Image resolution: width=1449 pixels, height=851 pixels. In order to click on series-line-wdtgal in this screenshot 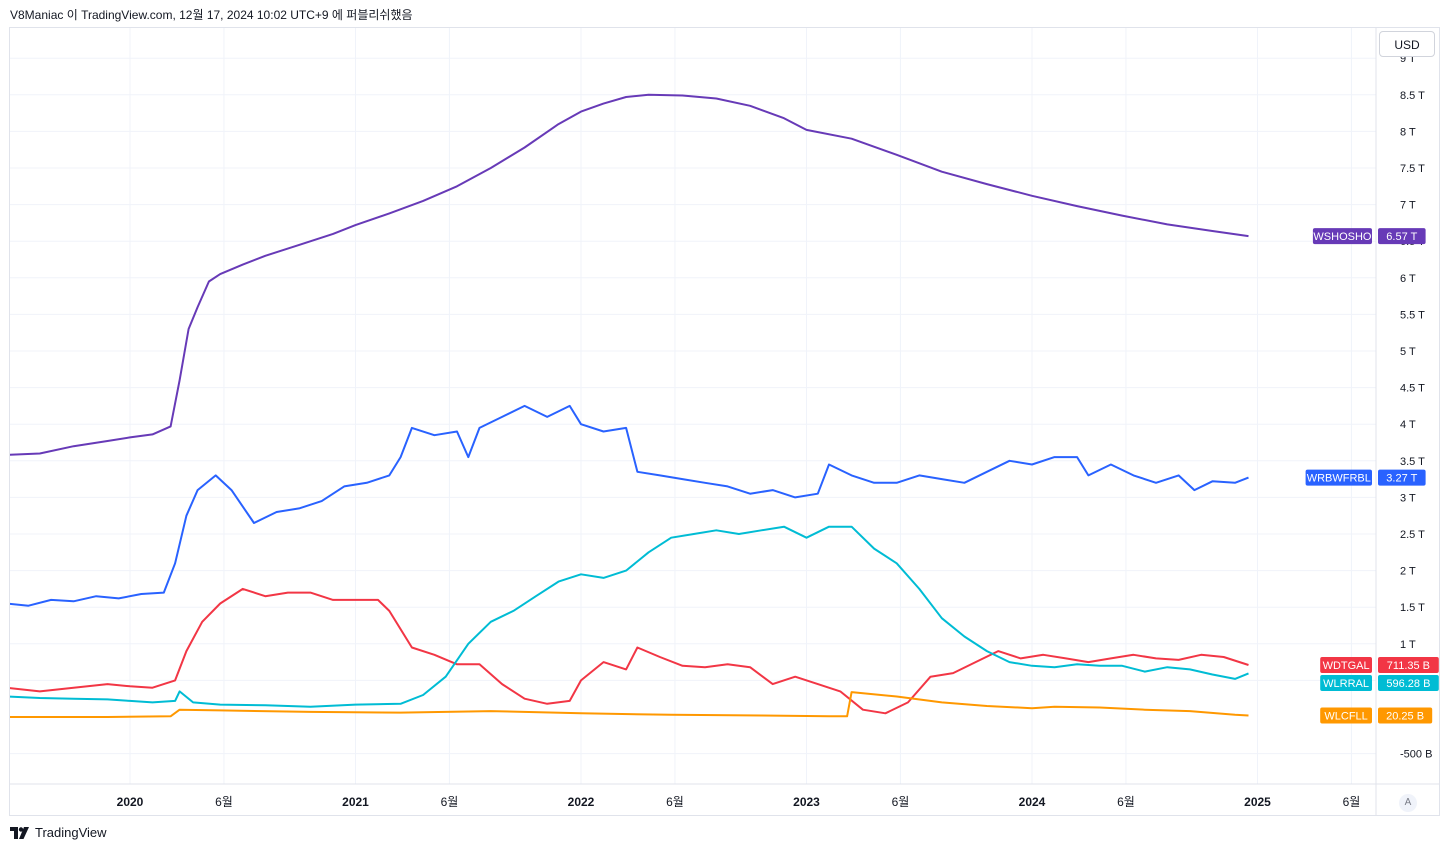, I will do `click(629, 651)`.